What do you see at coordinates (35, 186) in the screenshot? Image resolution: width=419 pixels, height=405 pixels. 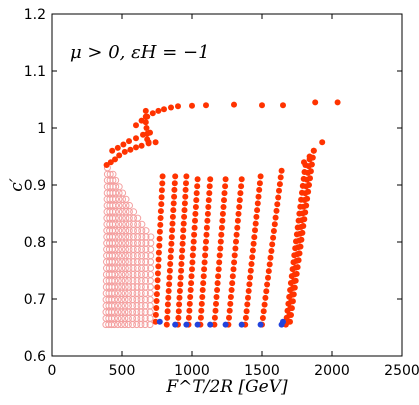 I see `y-tick-label: 0.9` at bounding box center [35, 186].